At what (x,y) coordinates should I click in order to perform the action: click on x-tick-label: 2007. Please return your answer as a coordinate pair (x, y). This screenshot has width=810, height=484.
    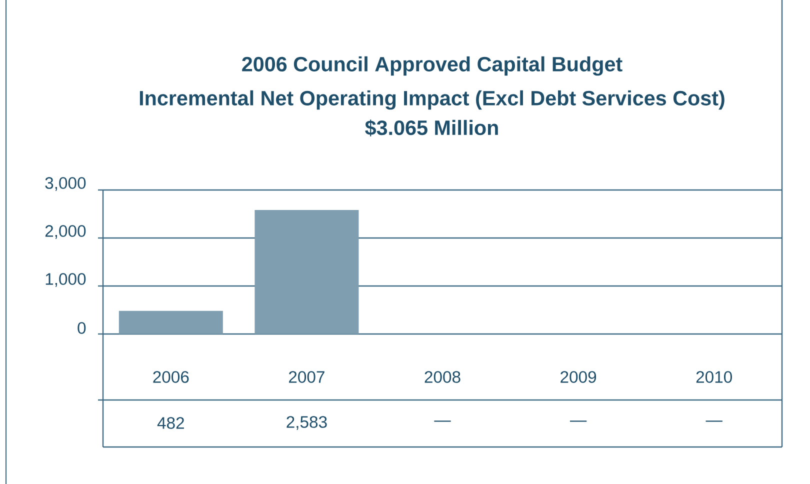
    Looking at the image, I should click on (306, 377).